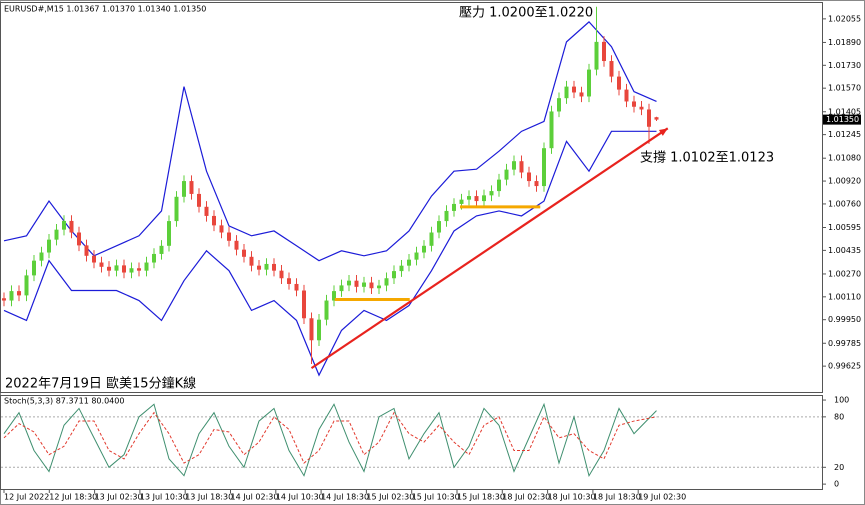 Image resolution: width=865 pixels, height=505 pixels. What do you see at coordinates (844, 273) in the screenshot?
I see `y-tick-label: 1.00270` at bounding box center [844, 273].